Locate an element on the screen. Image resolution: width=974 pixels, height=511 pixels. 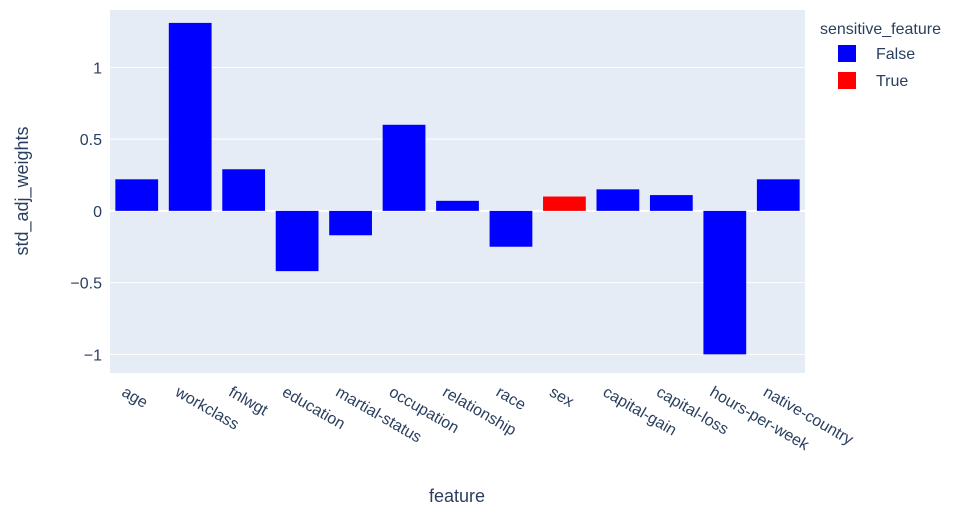
legend-items: False True is located at coordinates (876, 67).